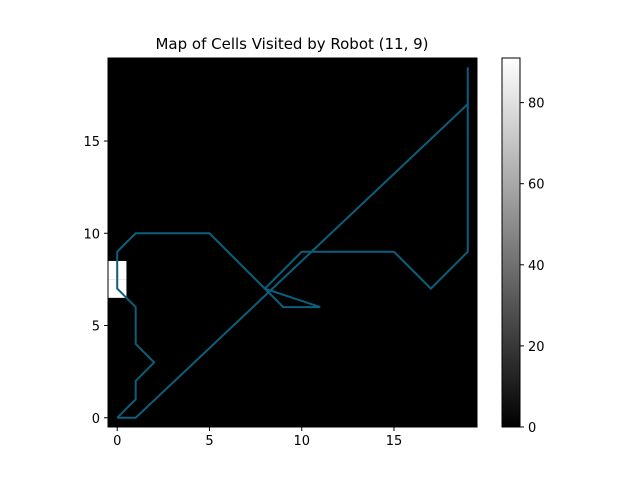  Describe the element at coordinates (209, 441) in the screenshot. I see `x-tick-label: 5` at that location.